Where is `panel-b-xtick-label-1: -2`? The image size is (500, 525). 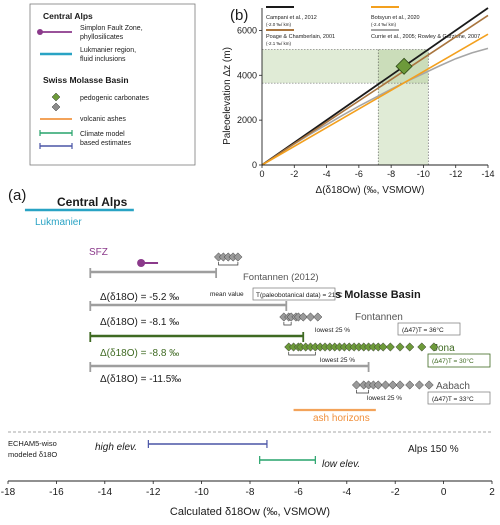 panel-b-xtick-label-1: -2 is located at coordinates (294, 174).